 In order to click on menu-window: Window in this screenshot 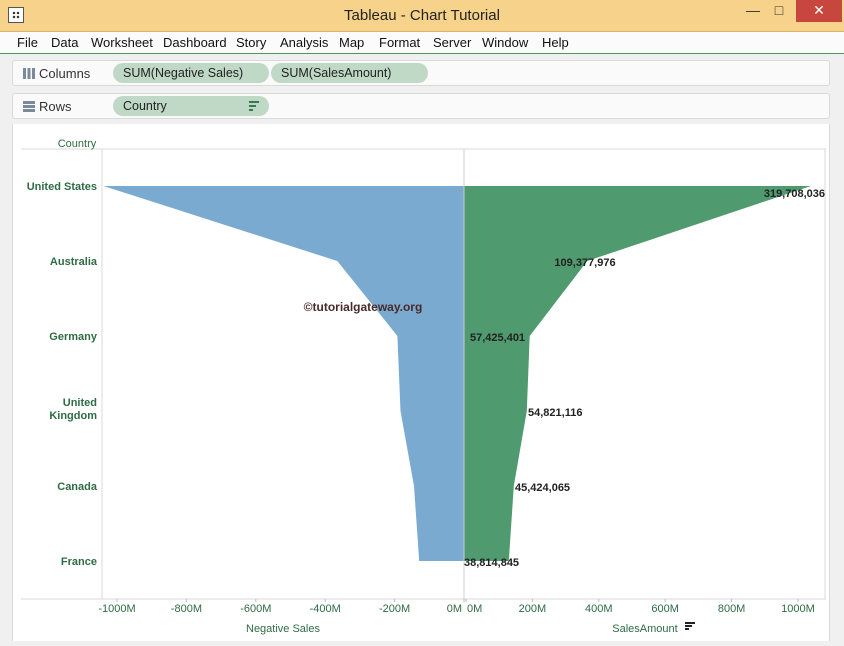, I will do `click(505, 42)`.